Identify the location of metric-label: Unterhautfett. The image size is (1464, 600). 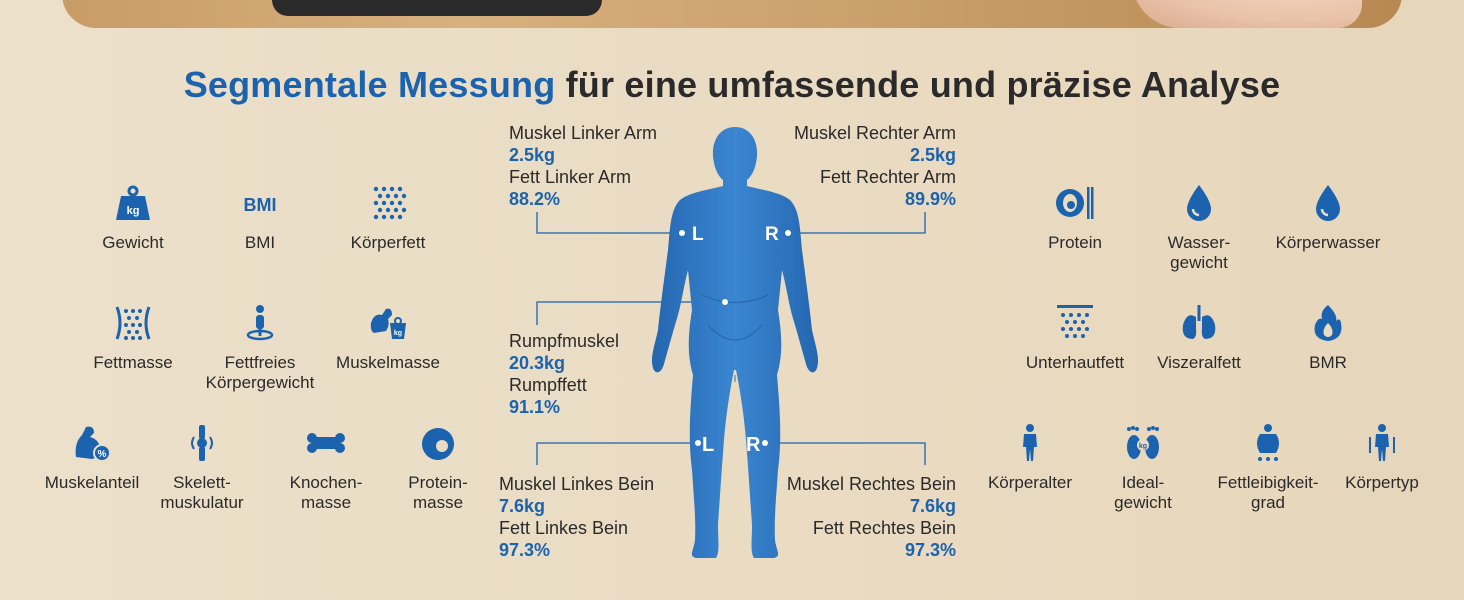
(1075, 362).